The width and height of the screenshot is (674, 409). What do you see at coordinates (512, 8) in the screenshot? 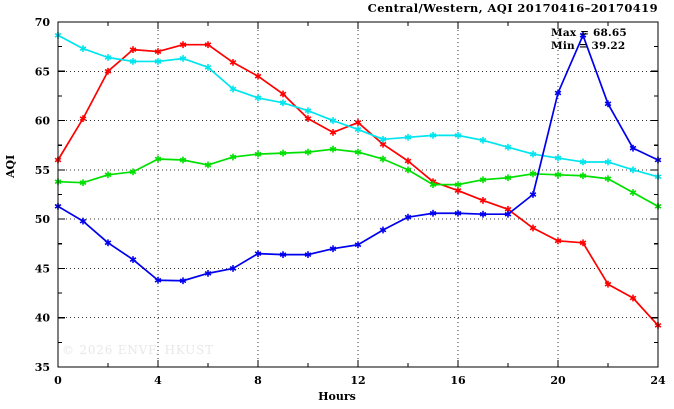
I see `chart-title: Central/Western, AQI 20170416–20170419` at bounding box center [512, 8].